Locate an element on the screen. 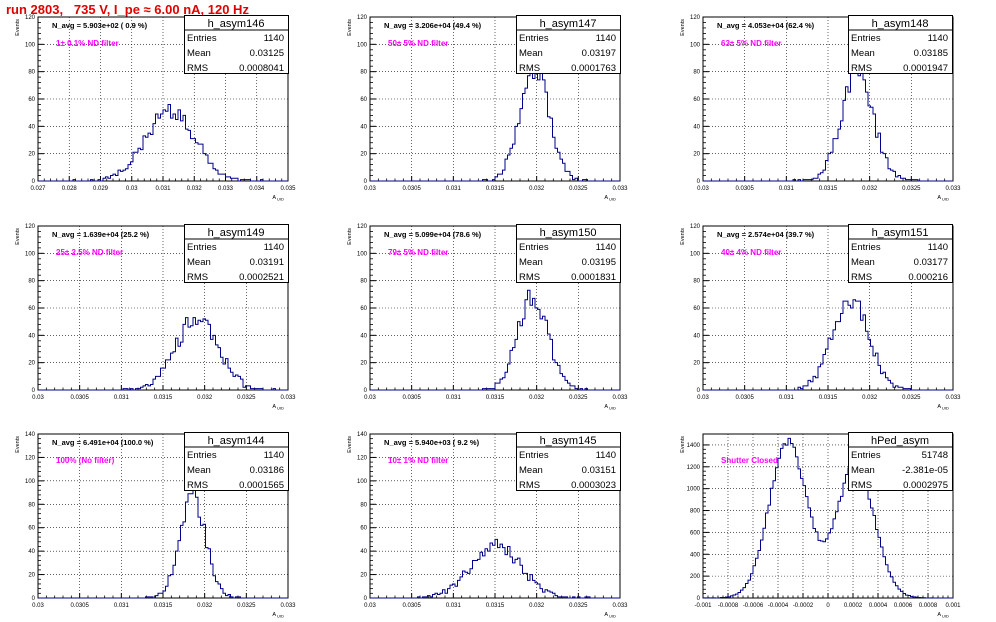  stats-value-mean: 0.03125 is located at coordinates (267, 53).